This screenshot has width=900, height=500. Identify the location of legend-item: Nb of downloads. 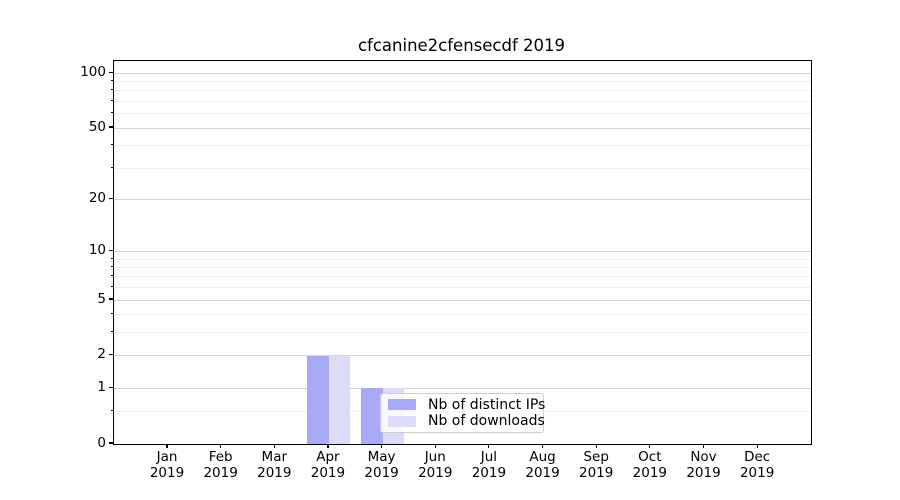
(466, 421).